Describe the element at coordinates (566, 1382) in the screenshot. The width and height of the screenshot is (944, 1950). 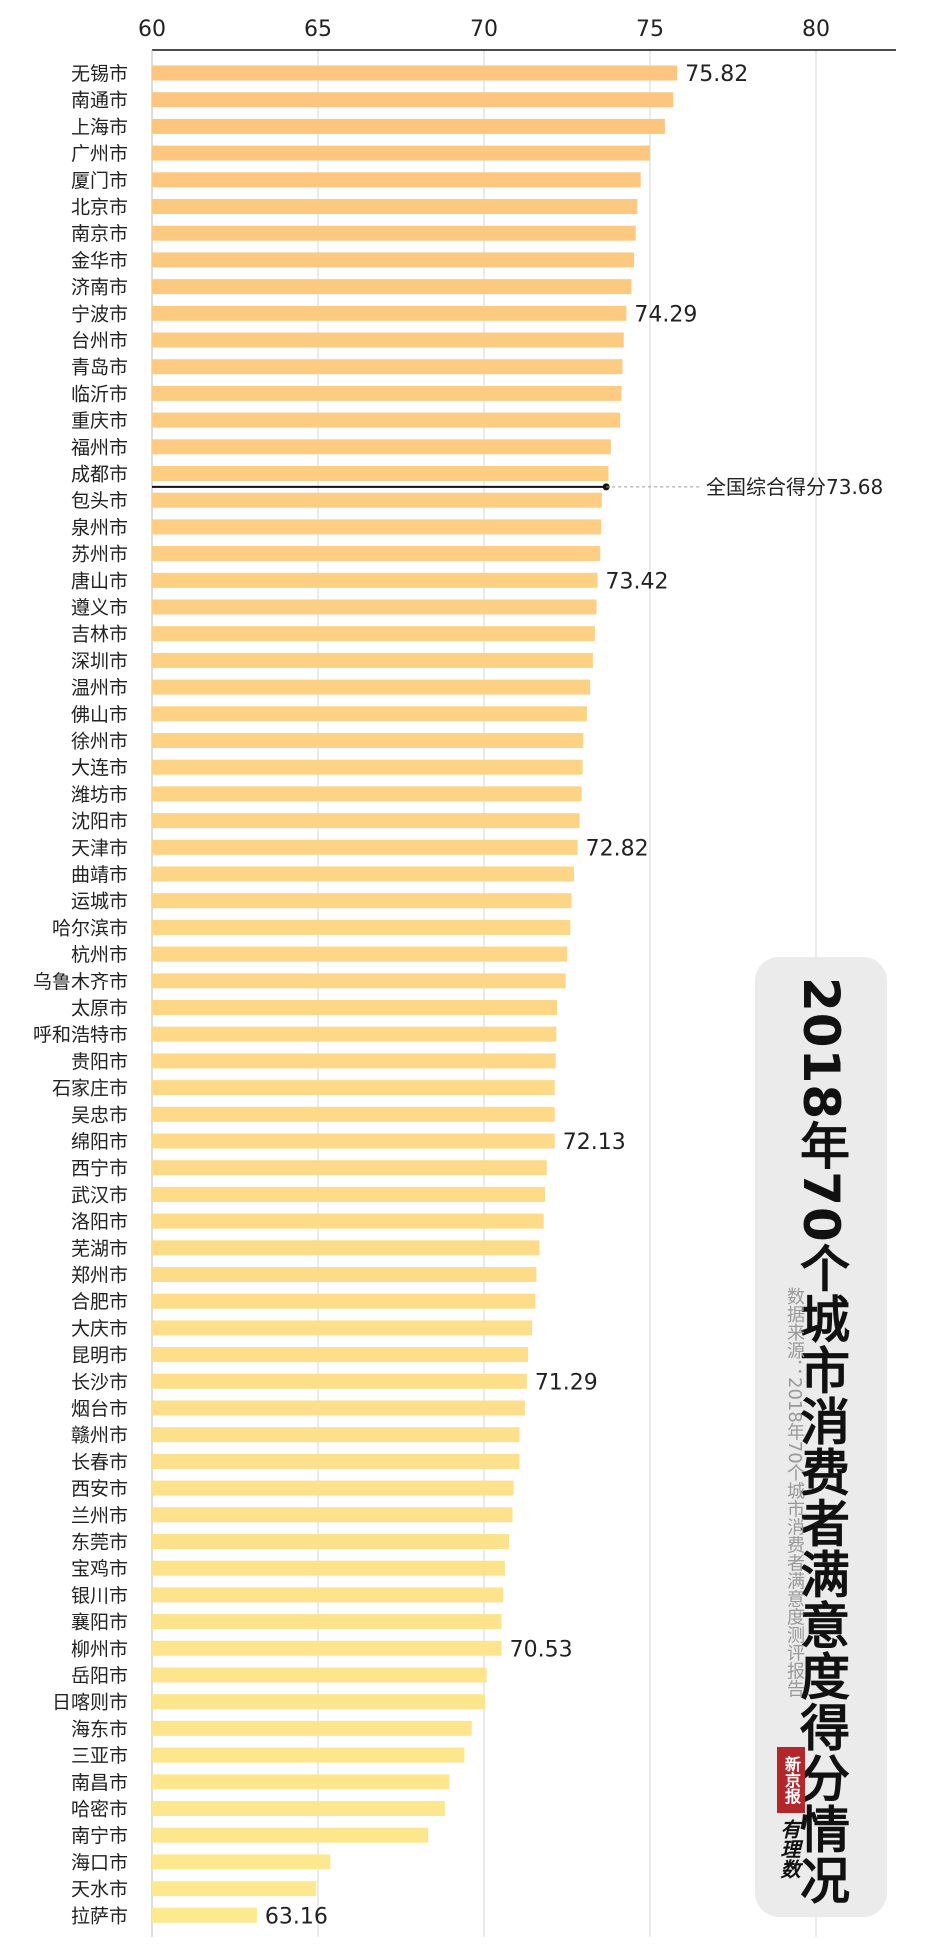
I see `value-label-50: 71.29` at that location.